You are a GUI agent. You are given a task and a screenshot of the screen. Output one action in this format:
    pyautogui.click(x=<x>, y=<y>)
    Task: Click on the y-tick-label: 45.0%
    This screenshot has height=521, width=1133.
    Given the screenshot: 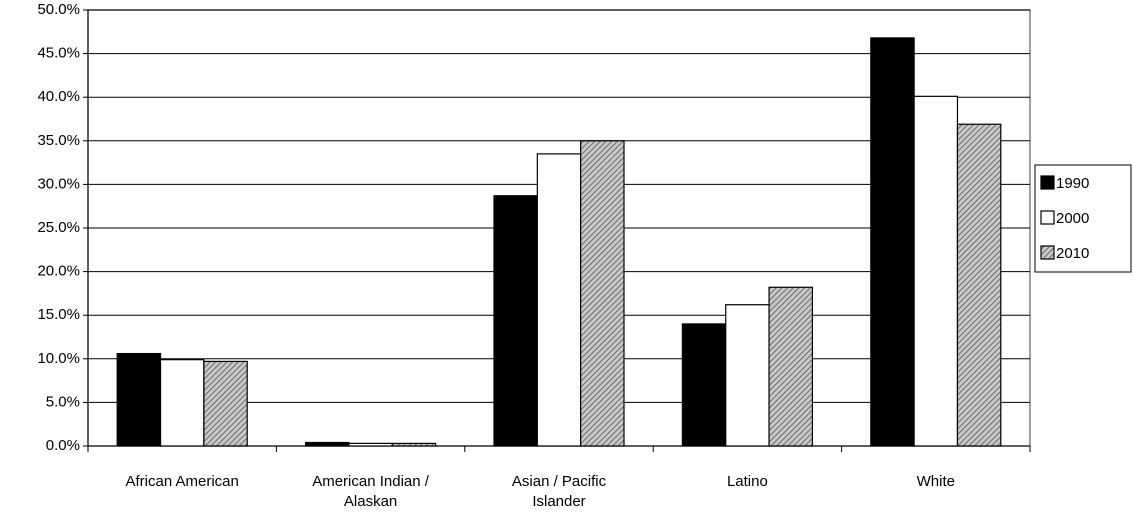 What is the action you would take?
    pyautogui.click(x=58, y=53)
    